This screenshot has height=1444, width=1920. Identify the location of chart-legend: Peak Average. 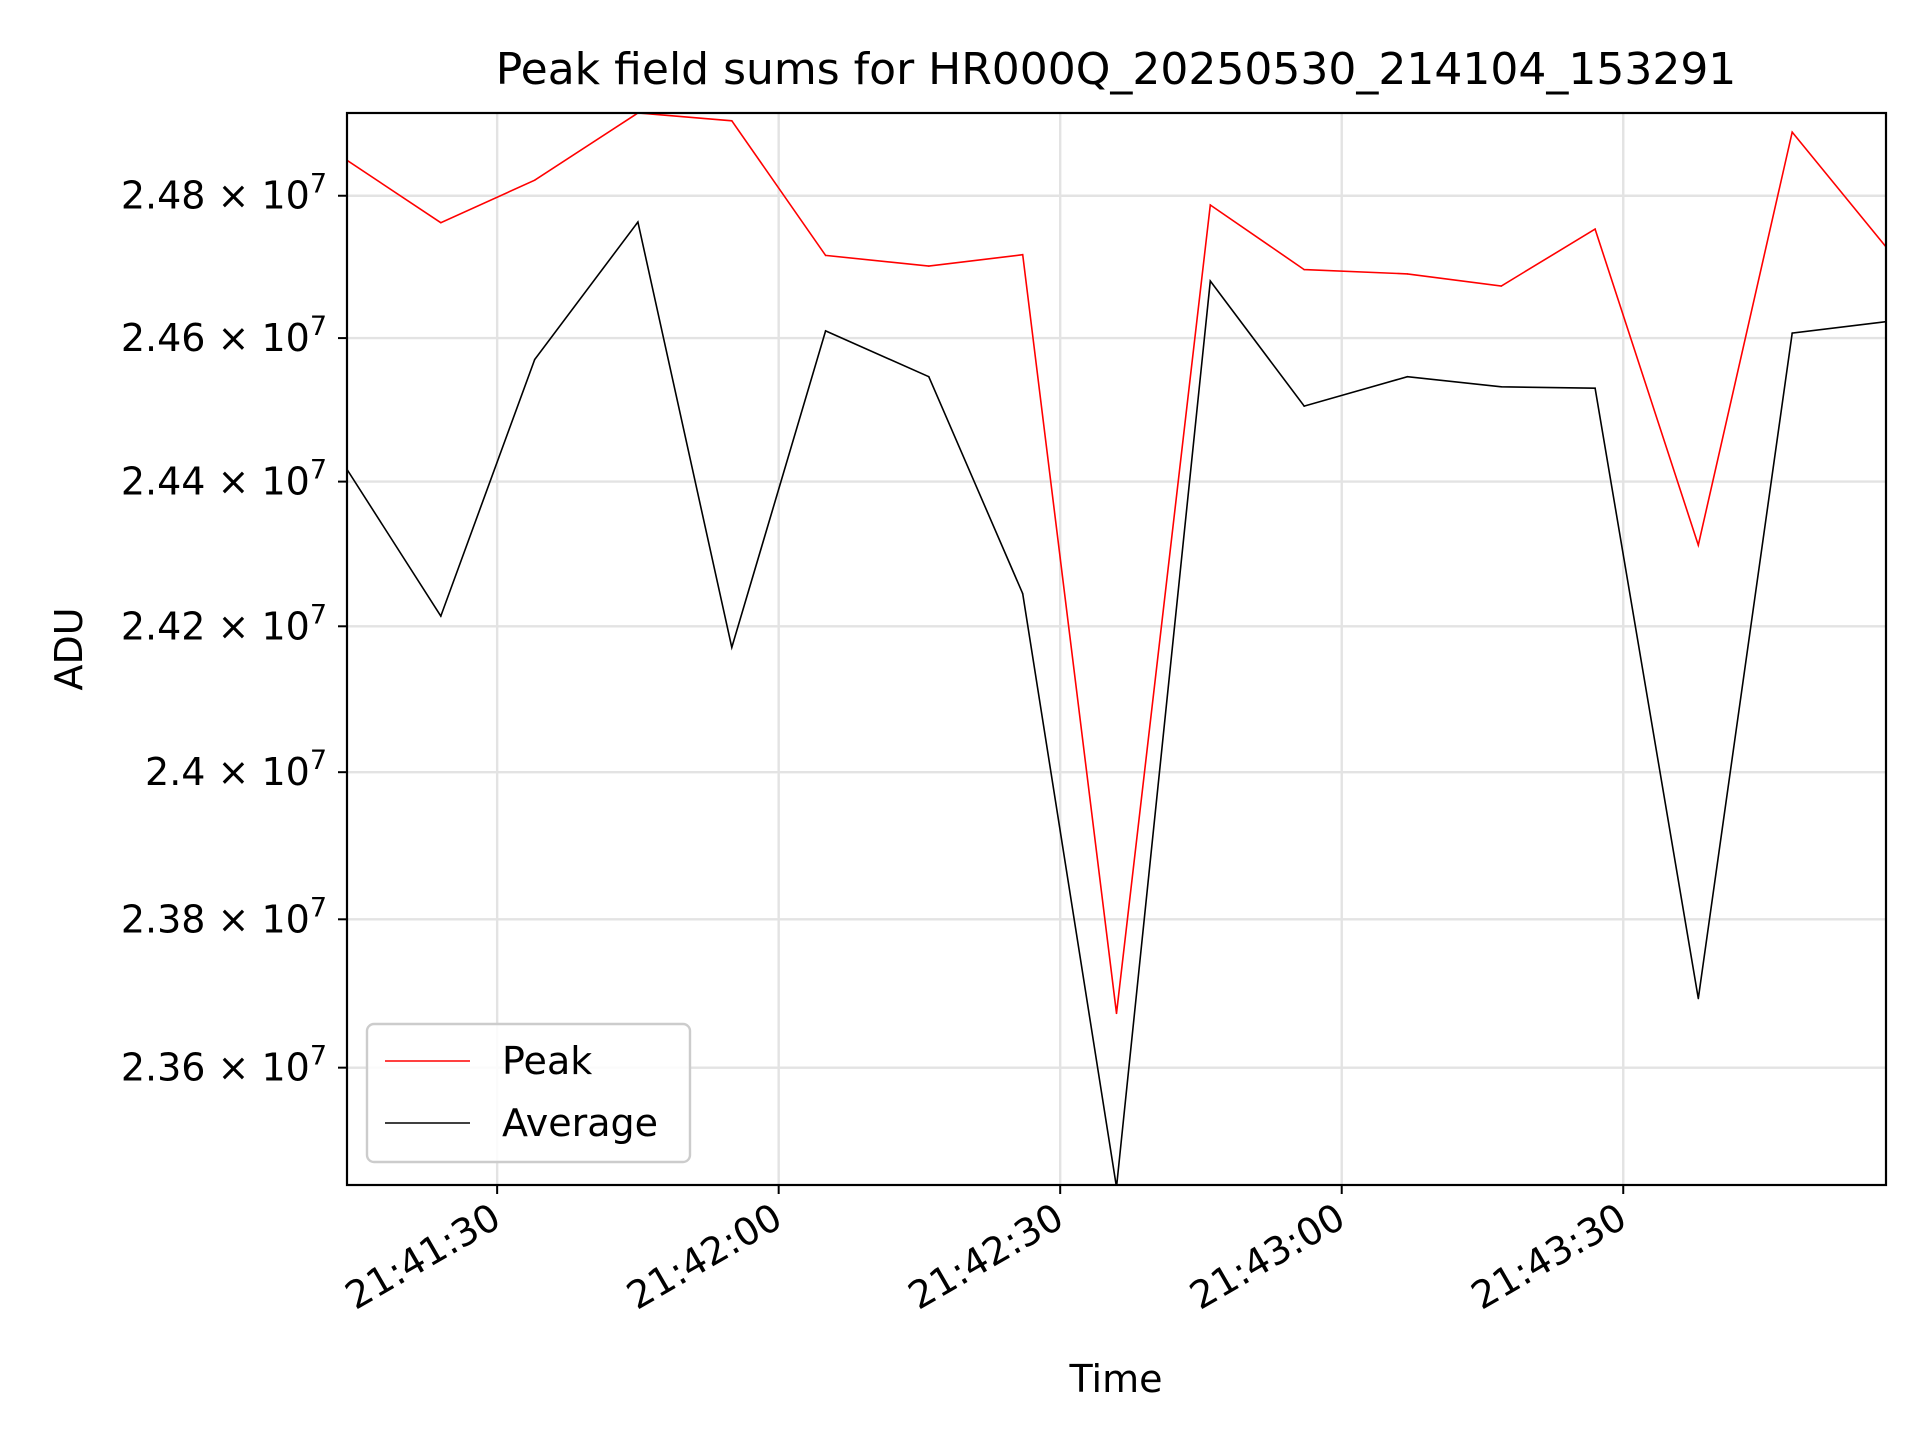
(528, 1093).